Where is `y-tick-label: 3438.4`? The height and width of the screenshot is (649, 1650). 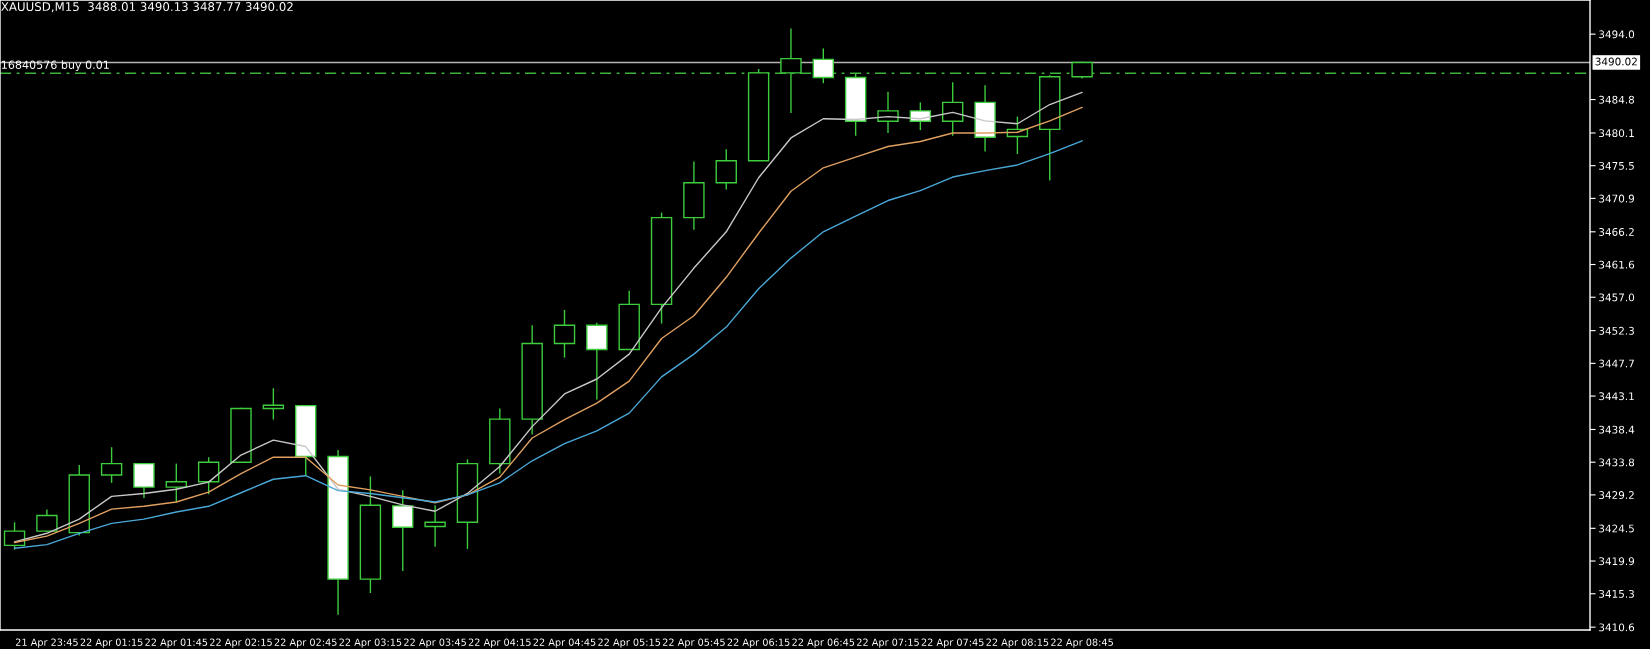 y-tick-label: 3438.4 is located at coordinates (1617, 429).